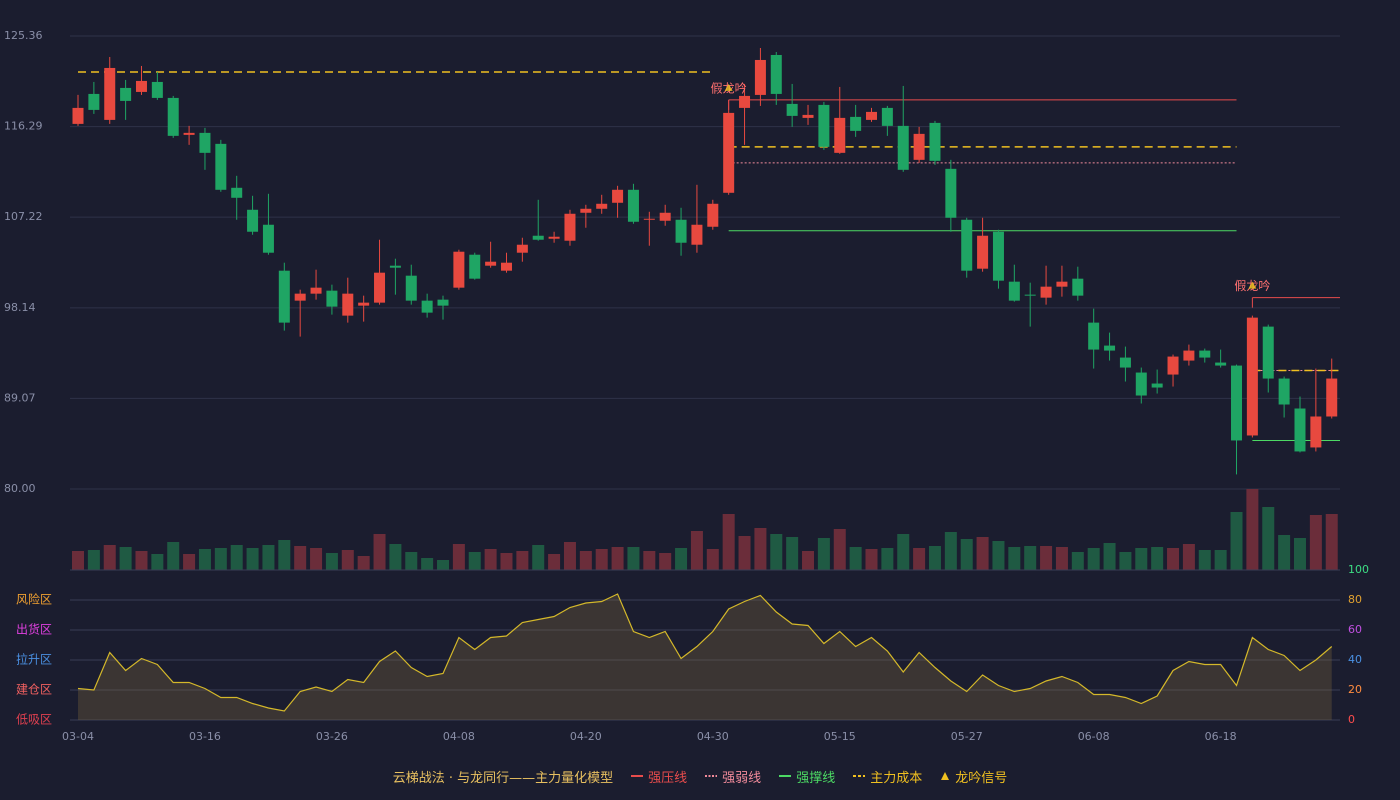  I want to click on oscillator-line, so click(705, 652).